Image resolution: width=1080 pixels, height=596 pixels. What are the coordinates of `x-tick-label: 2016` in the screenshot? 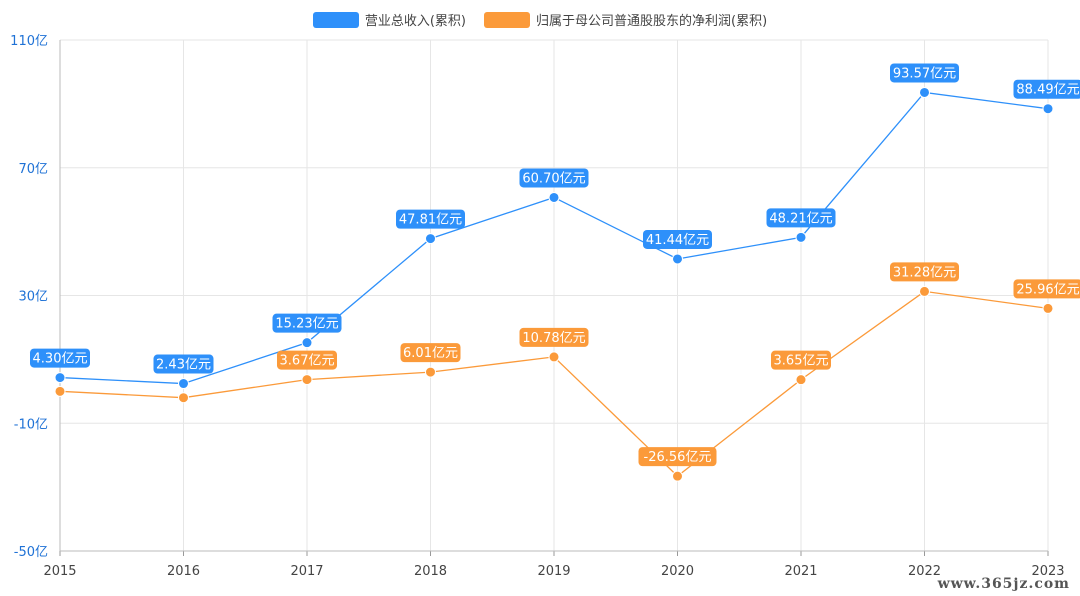 It's located at (183, 571).